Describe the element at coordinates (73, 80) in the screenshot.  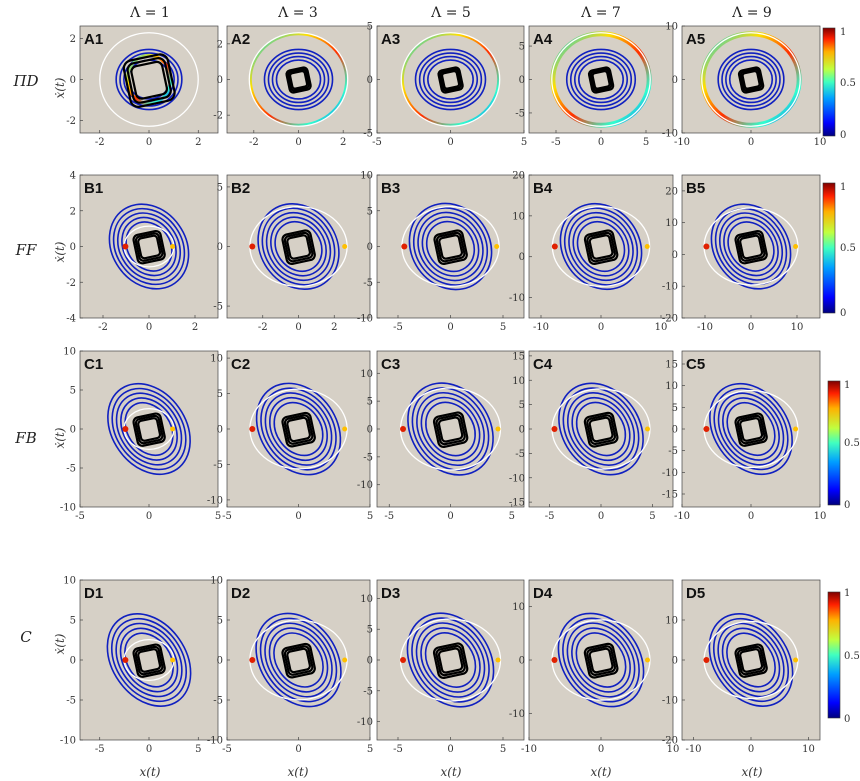
I see `y-tick-label: 0` at that location.